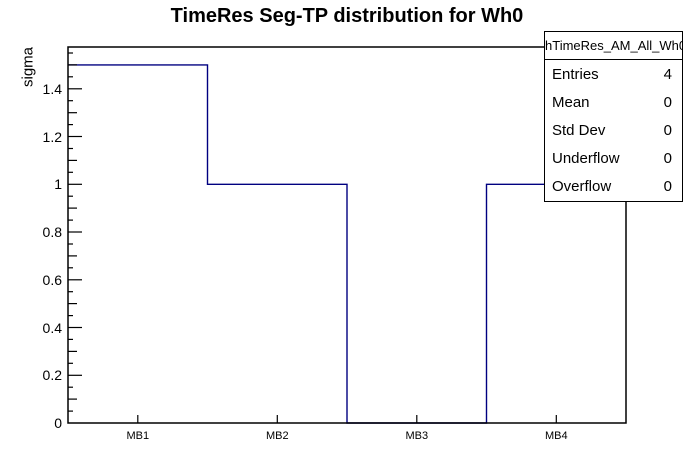  I want to click on stats-row-label: Entries, so click(575, 74).